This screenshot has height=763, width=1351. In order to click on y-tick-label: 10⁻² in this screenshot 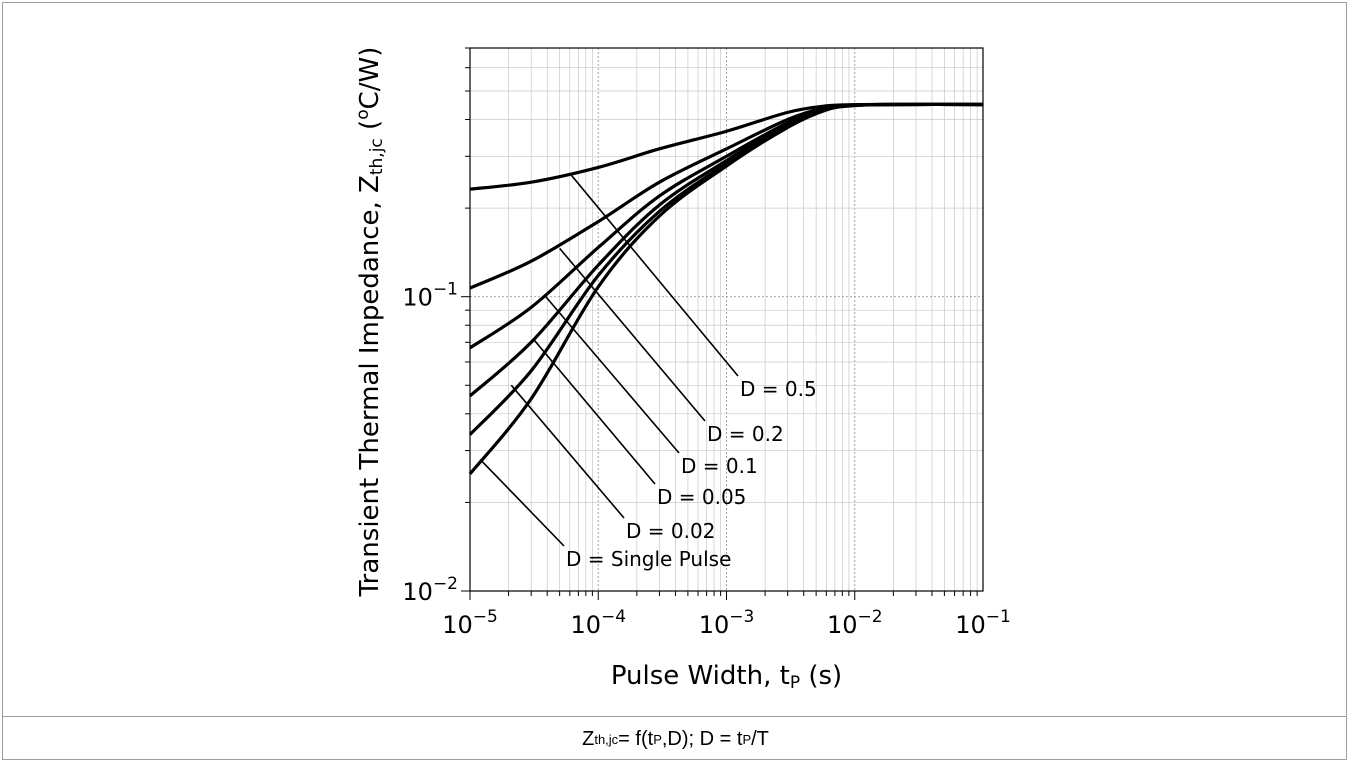, I will do `click(430, 590)`.